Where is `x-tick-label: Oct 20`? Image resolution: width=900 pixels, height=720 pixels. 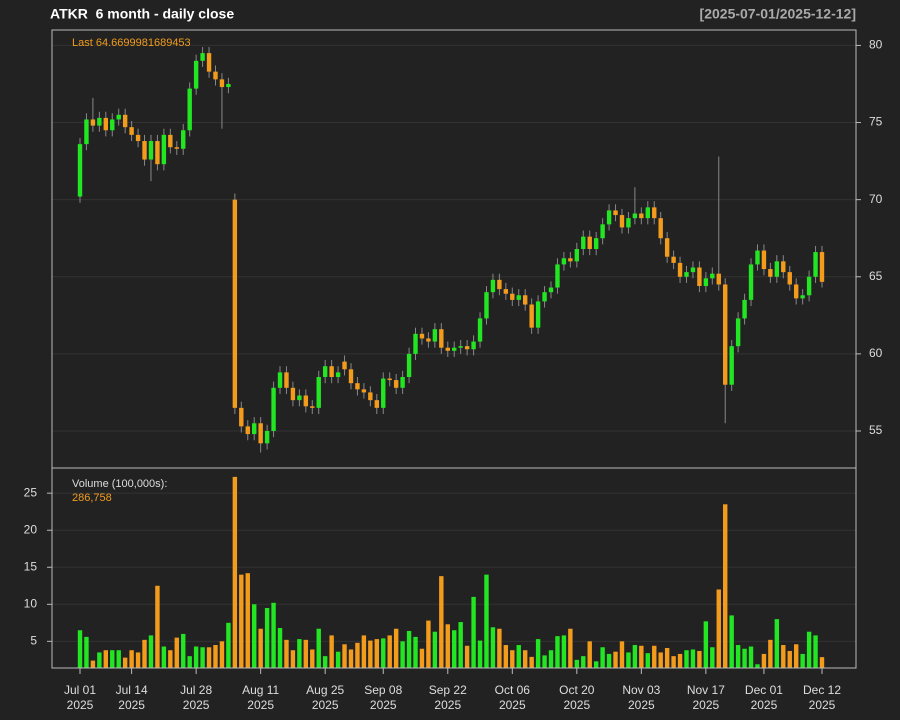 x-tick-label: Oct 20 is located at coordinates (577, 690).